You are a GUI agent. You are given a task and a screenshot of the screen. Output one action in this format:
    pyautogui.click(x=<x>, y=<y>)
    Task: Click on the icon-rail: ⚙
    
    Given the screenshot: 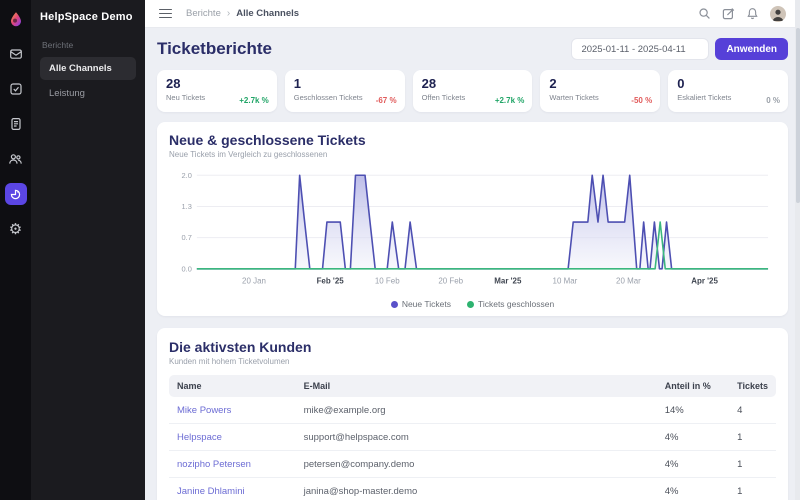 What is the action you would take?
    pyautogui.click(x=15, y=250)
    